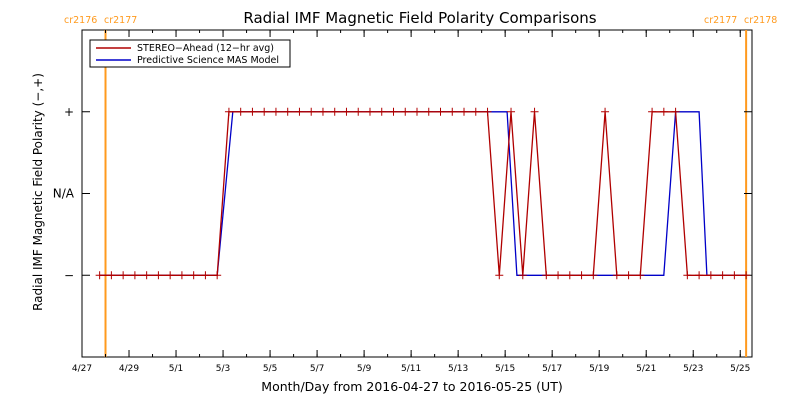 This screenshot has width=800, height=400. I want to click on y-axis-label: Radial IMF Magnetic Field Polarity (−,+), so click(38, 192).